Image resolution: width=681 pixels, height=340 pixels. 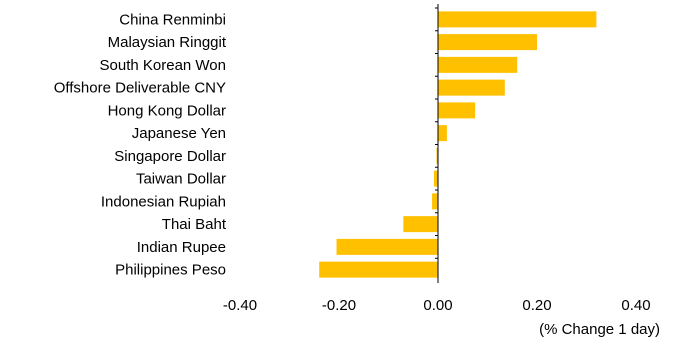 What do you see at coordinates (387, 247) in the screenshot?
I see `bar-indian-rupee` at bounding box center [387, 247].